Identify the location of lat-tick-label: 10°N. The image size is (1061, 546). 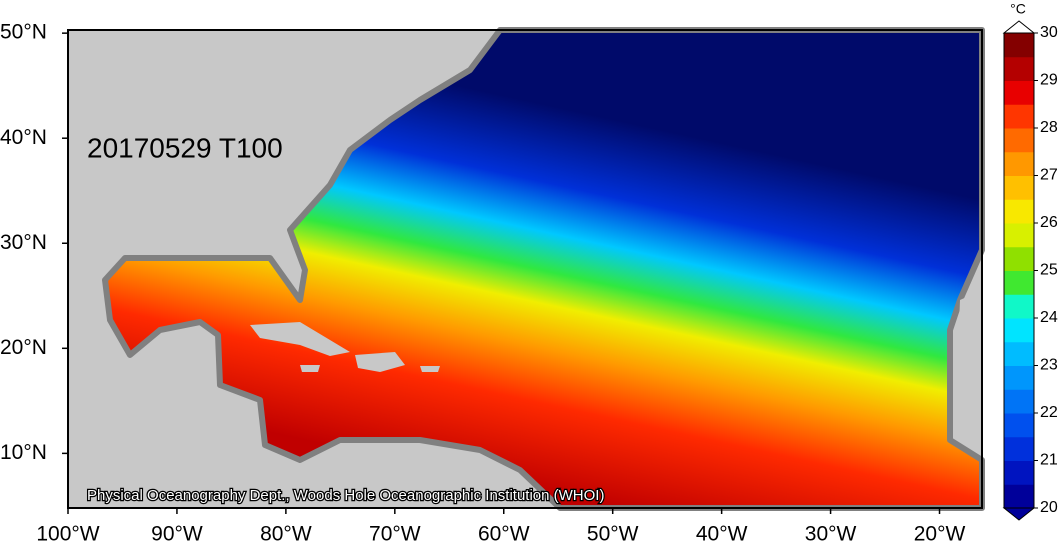
(23, 452).